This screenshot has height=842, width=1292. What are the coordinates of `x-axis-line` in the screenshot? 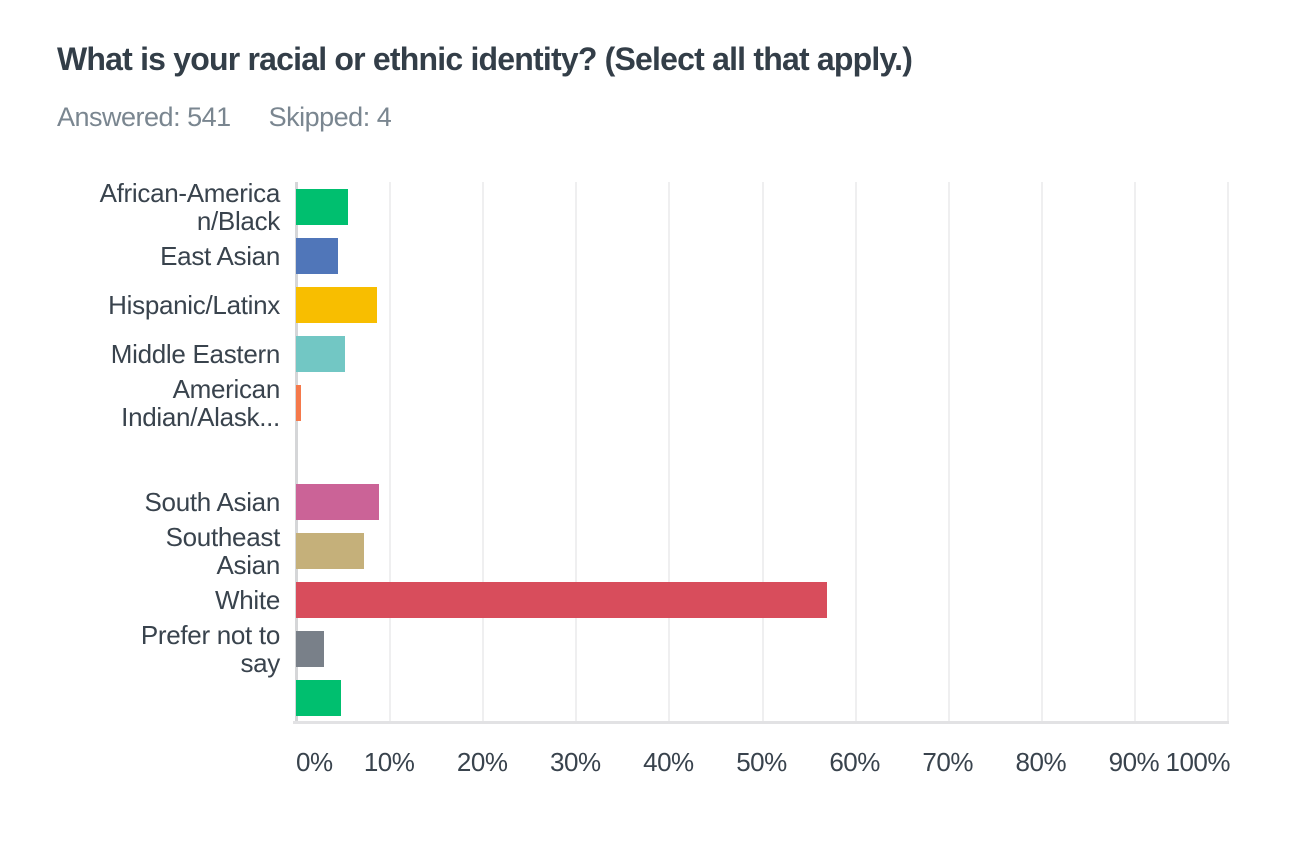 It's located at (761, 722).